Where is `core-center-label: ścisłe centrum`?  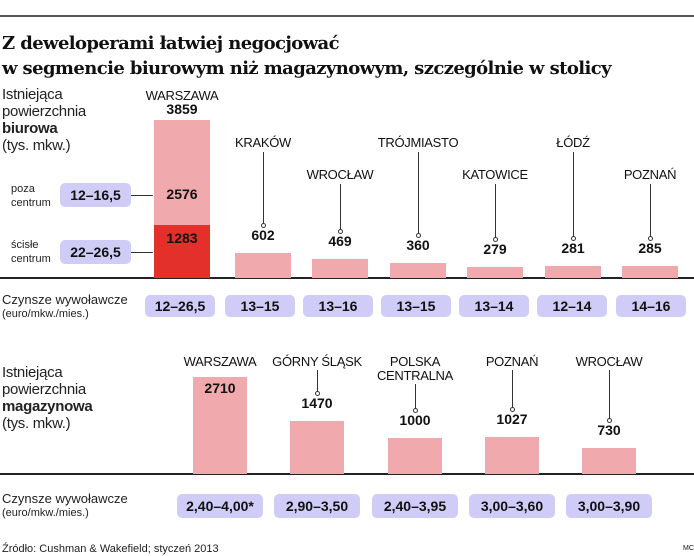
core-center-label: ścisłe centrum is located at coordinates (31, 252).